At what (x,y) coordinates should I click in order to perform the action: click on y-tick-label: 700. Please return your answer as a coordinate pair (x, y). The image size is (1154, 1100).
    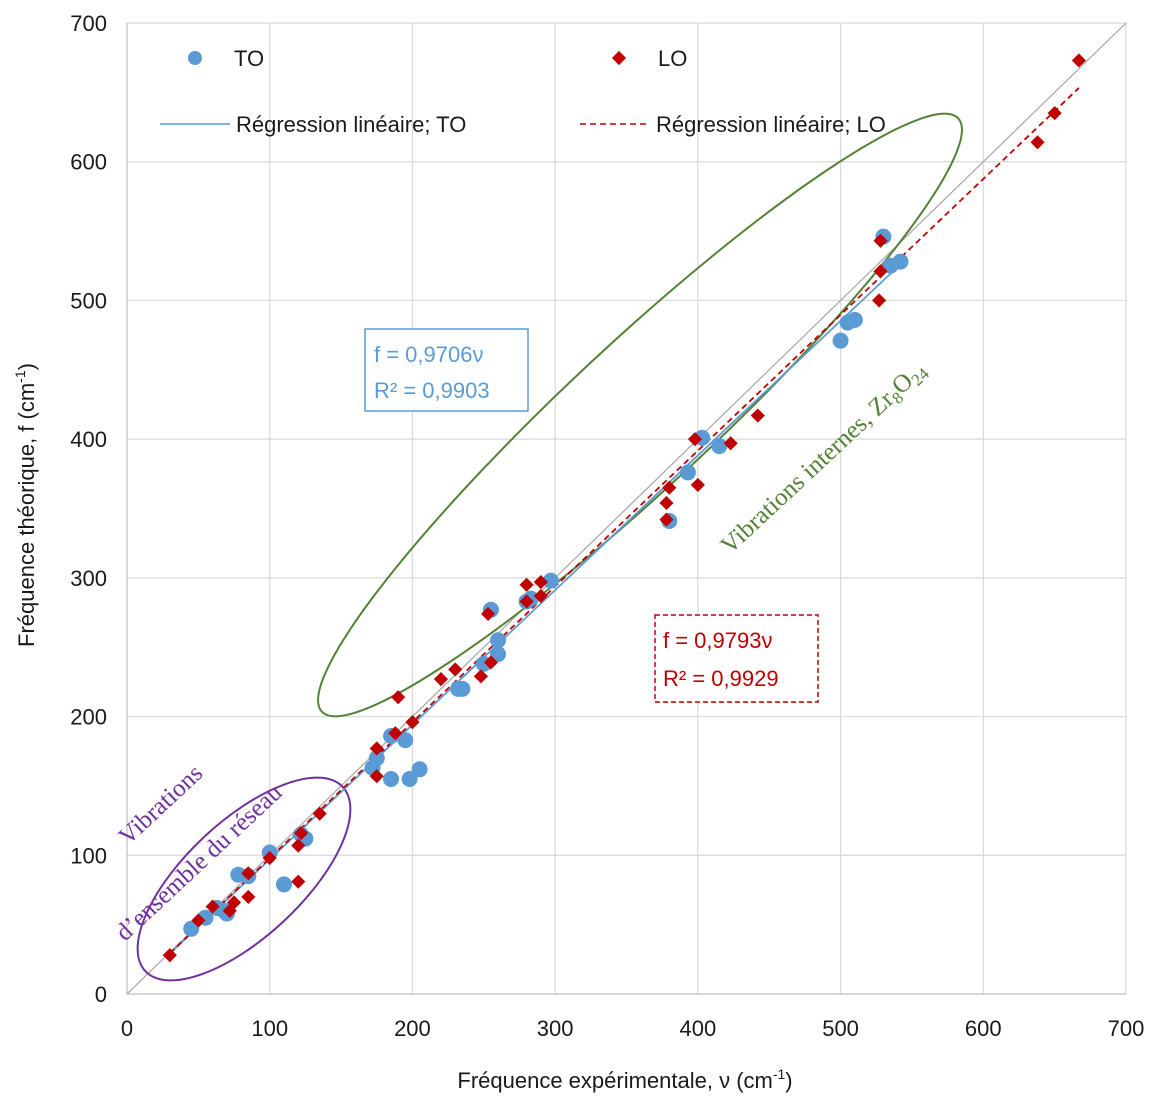
    Looking at the image, I should click on (88, 23).